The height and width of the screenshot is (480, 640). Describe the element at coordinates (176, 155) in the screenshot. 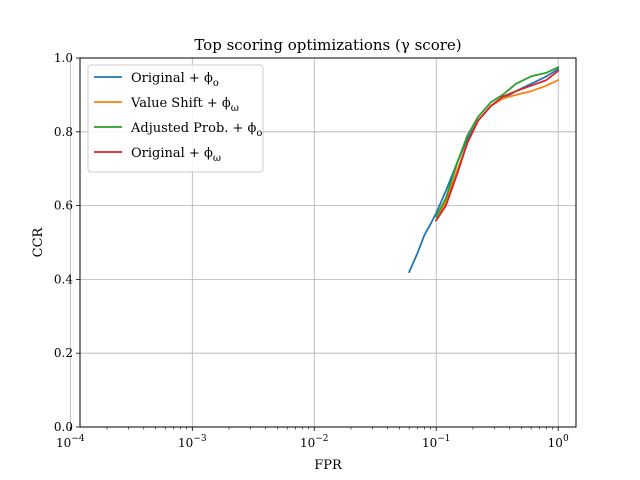

I see `legend-label-4: Original + ϕω` at that location.